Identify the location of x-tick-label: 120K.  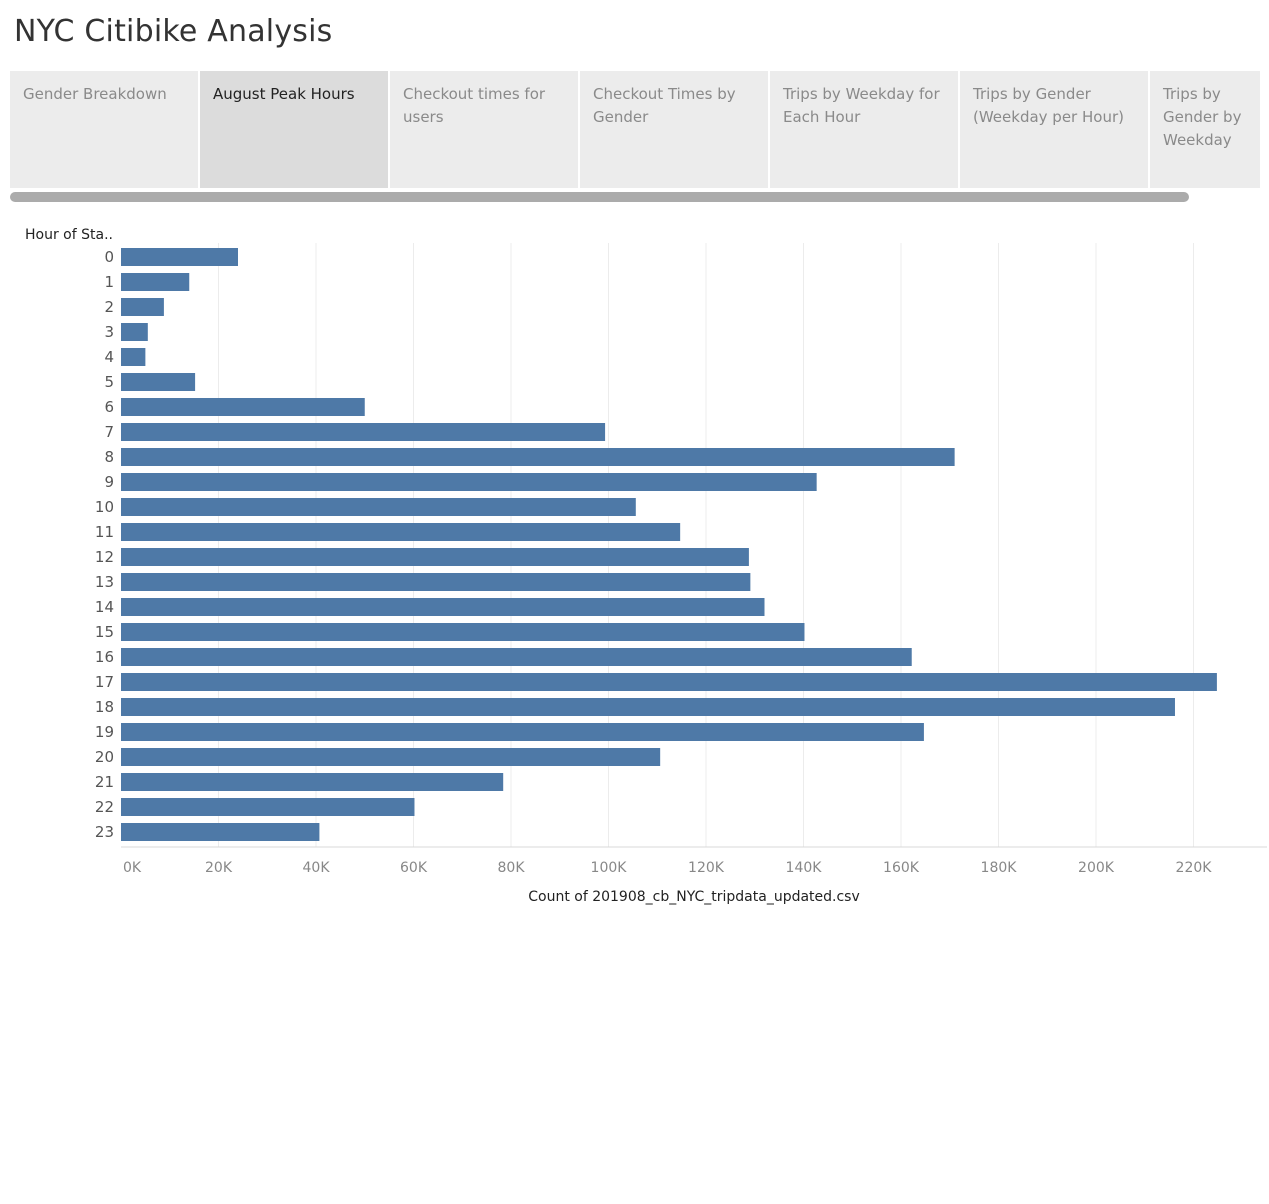
(706, 868).